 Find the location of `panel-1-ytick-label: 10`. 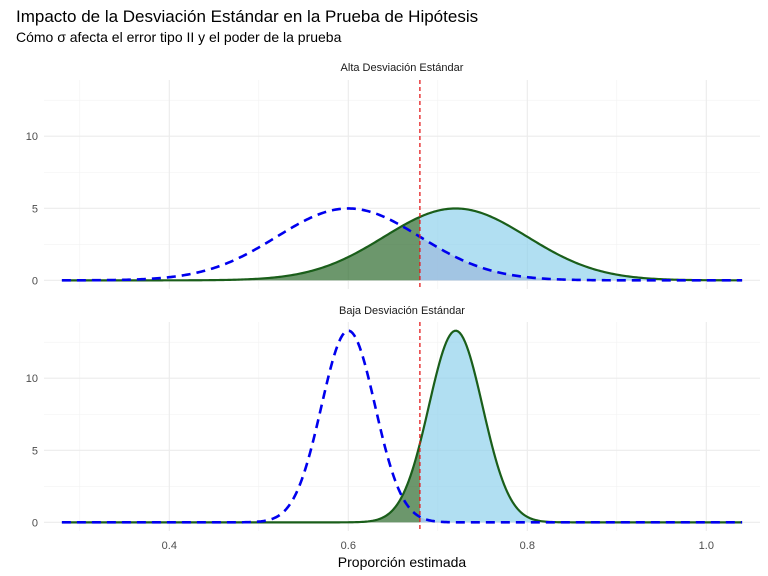

panel-1-ytick-label: 10 is located at coordinates (32, 137).